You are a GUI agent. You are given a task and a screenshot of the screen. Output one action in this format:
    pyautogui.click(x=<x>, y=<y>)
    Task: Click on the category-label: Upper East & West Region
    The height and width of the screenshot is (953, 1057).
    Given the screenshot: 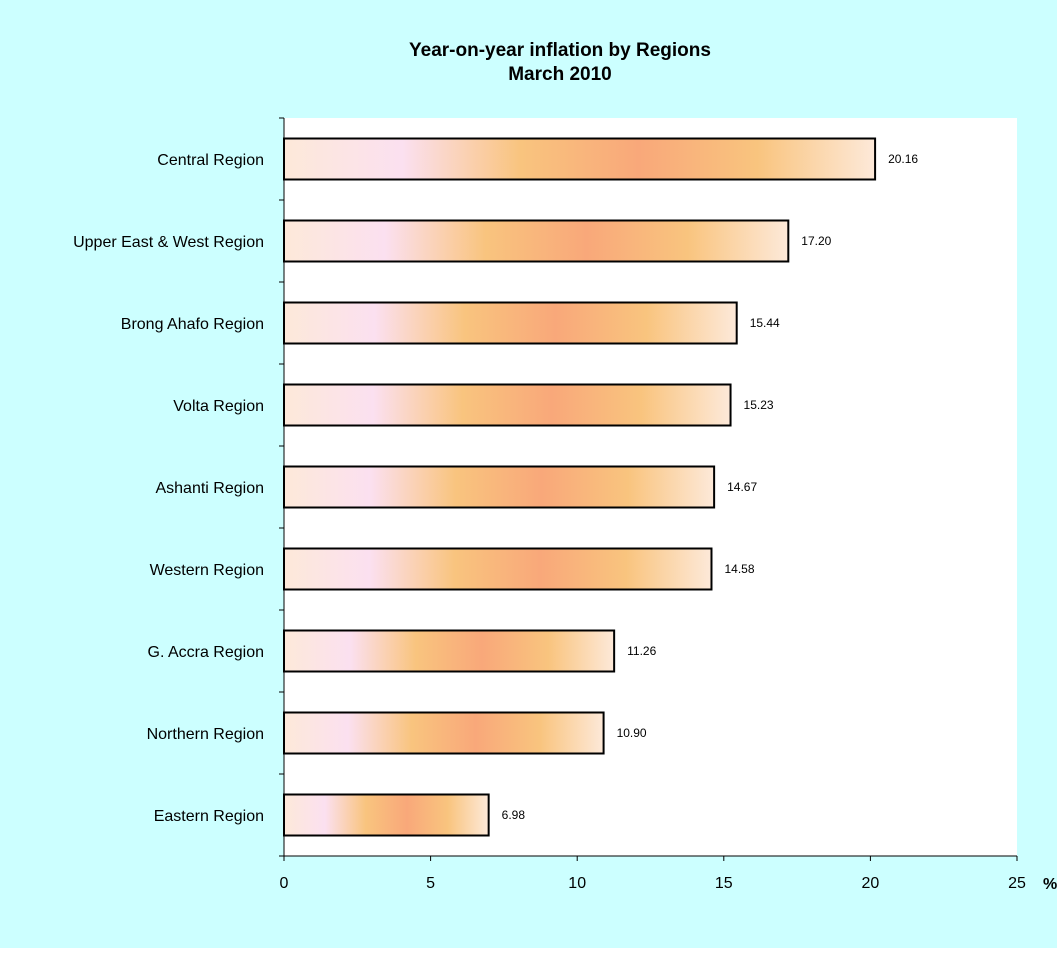 What is the action you would take?
    pyautogui.click(x=168, y=242)
    